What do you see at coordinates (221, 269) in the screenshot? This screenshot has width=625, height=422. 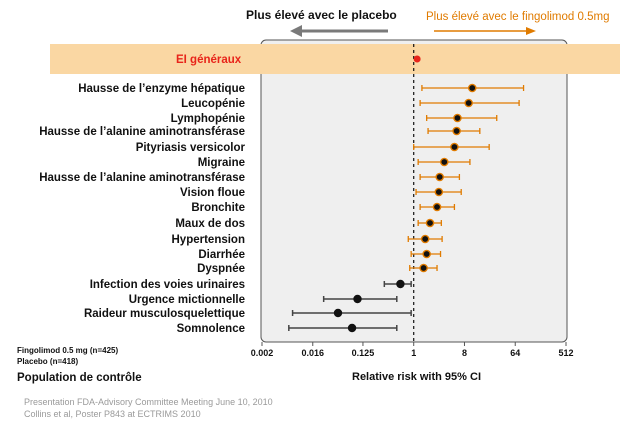 I see `row-label: Dyspnée` at bounding box center [221, 269].